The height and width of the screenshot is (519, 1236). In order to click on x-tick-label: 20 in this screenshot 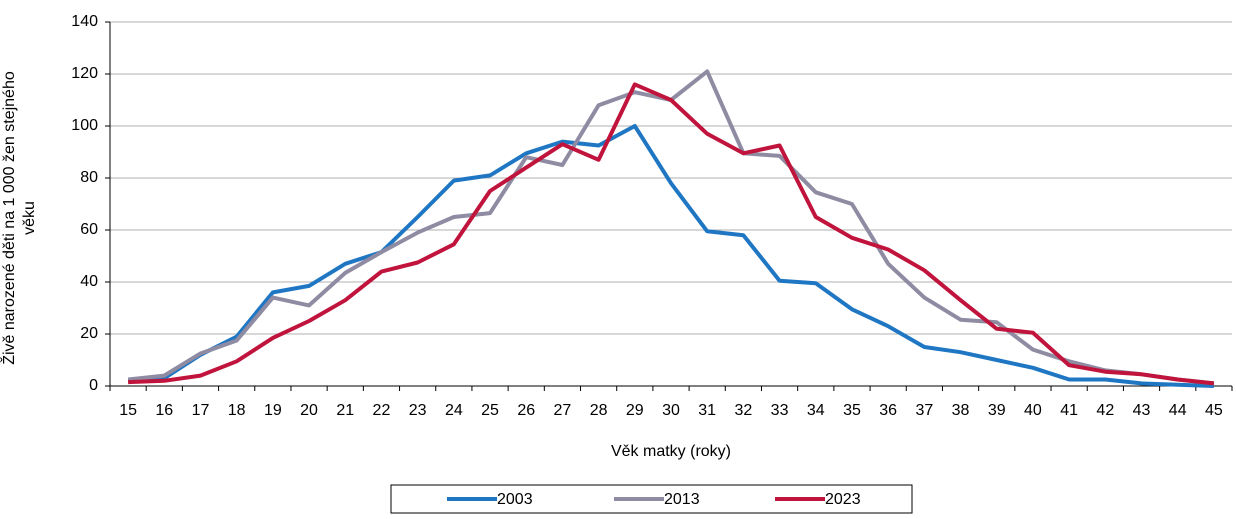, I will do `click(309, 410)`.